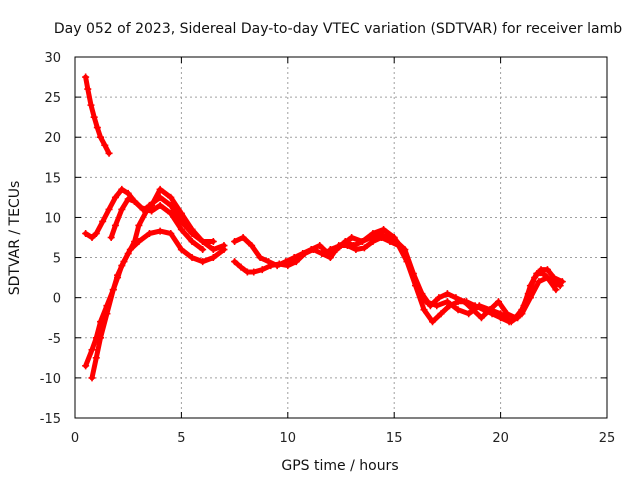 The width and height of the screenshot is (640, 480). Describe the element at coordinates (339, 466) in the screenshot. I see `x-axis-title: GPS time / hours` at that location.